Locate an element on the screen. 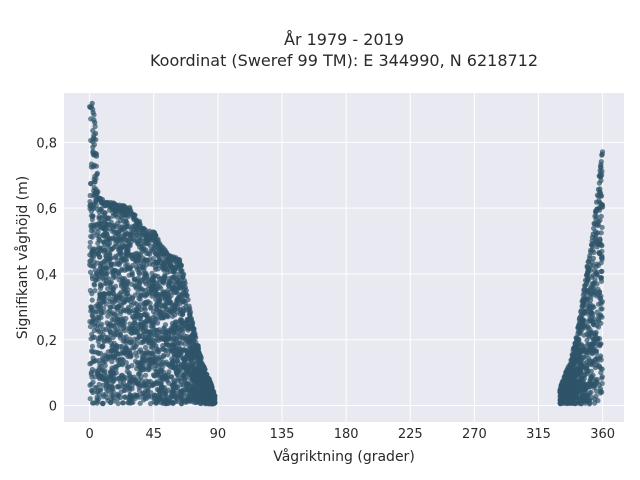  x-tick-labels: 0 45 90 135 180 225 270 315 360 is located at coordinates (351, 434).